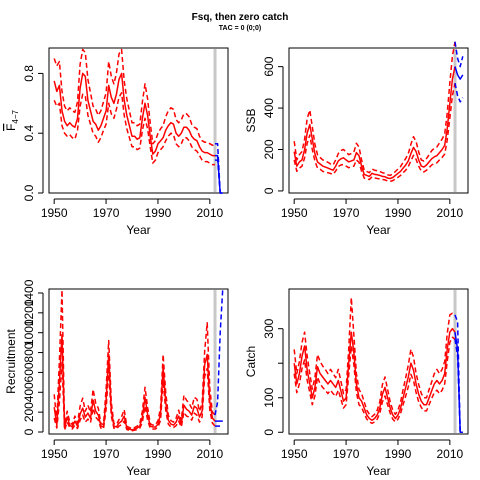  I want to click on y-tick-label: 100, so click(269, 397).